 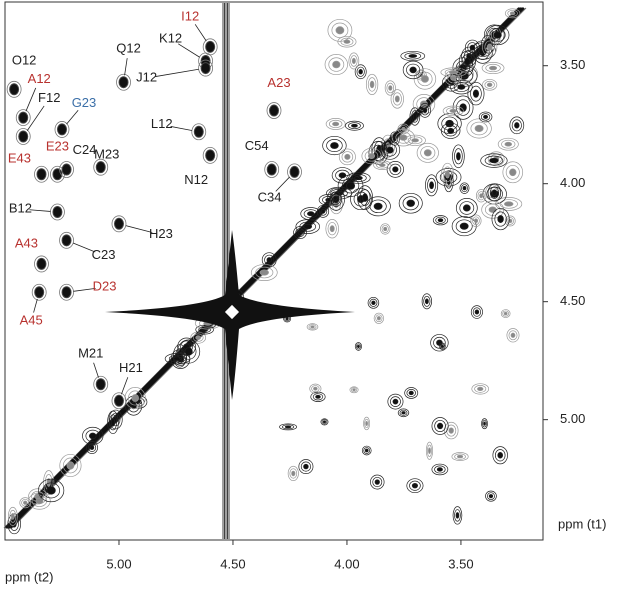 What do you see at coordinates (105, 286) in the screenshot?
I see `peak-label: D23` at bounding box center [105, 286].